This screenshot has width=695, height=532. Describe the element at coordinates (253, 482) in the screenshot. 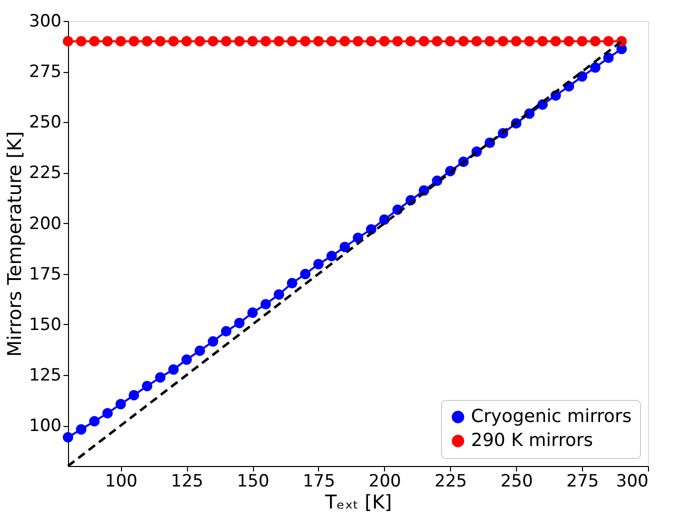

I see `x-tick-label: 150` at that location.